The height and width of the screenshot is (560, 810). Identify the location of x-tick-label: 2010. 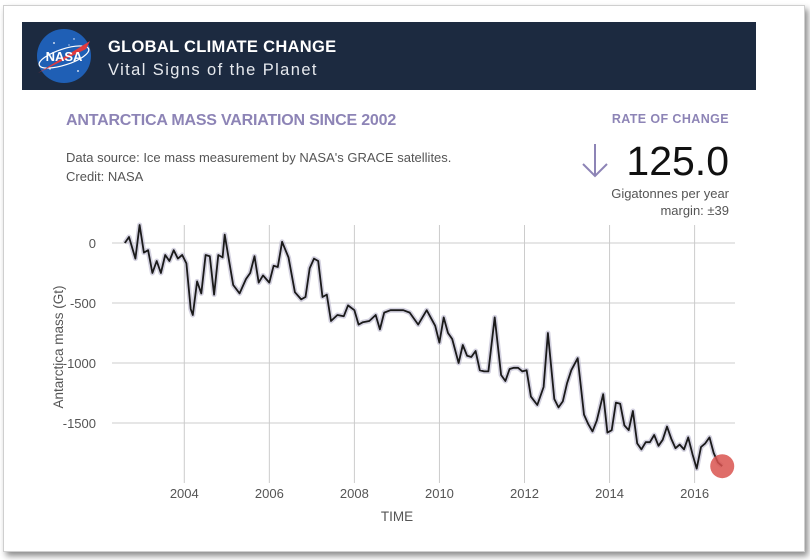
(439, 493).